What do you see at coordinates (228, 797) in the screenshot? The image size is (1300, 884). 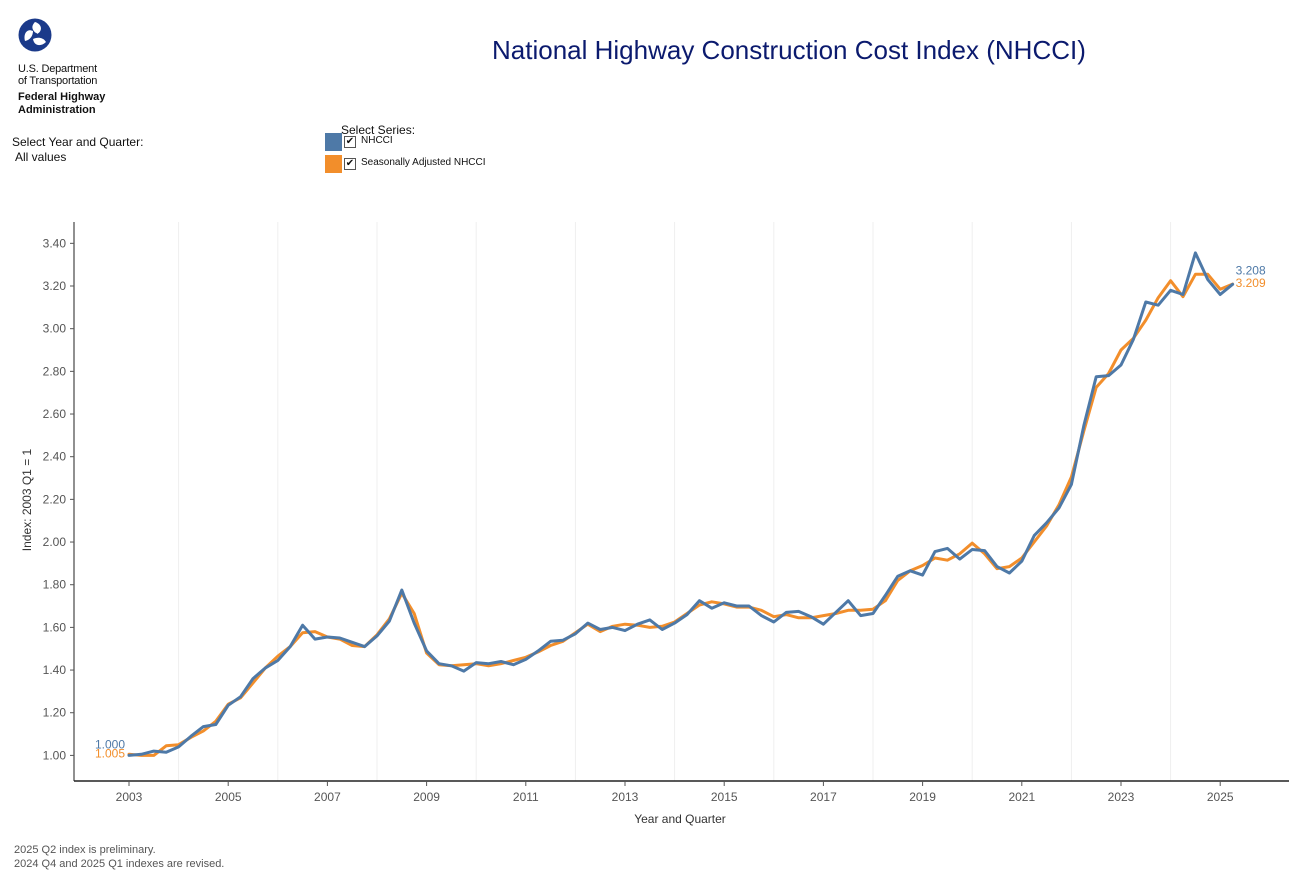 I see `x-tick-label: 2005` at bounding box center [228, 797].